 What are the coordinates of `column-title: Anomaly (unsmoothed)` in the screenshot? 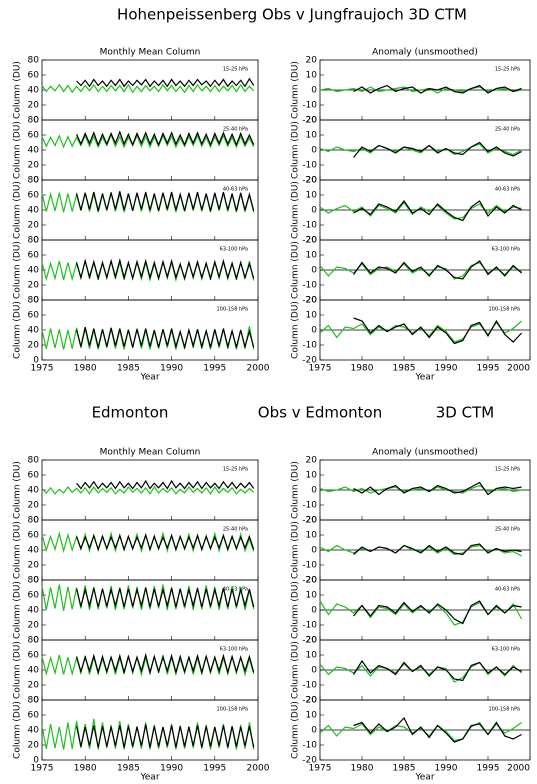 It's located at (425, 453).